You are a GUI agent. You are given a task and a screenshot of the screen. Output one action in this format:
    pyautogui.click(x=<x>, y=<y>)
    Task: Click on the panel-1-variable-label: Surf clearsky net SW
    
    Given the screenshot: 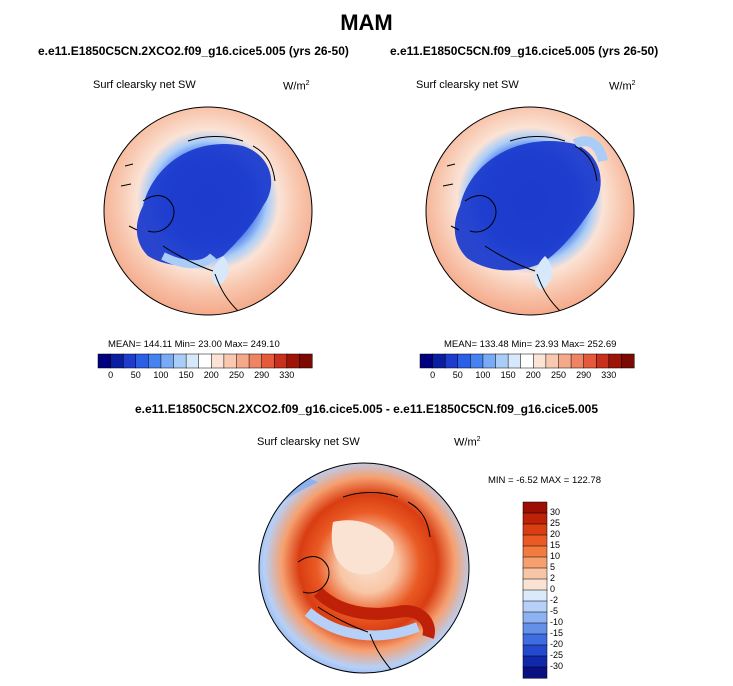 What is the action you would take?
    pyautogui.click(x=144, y=85)
    